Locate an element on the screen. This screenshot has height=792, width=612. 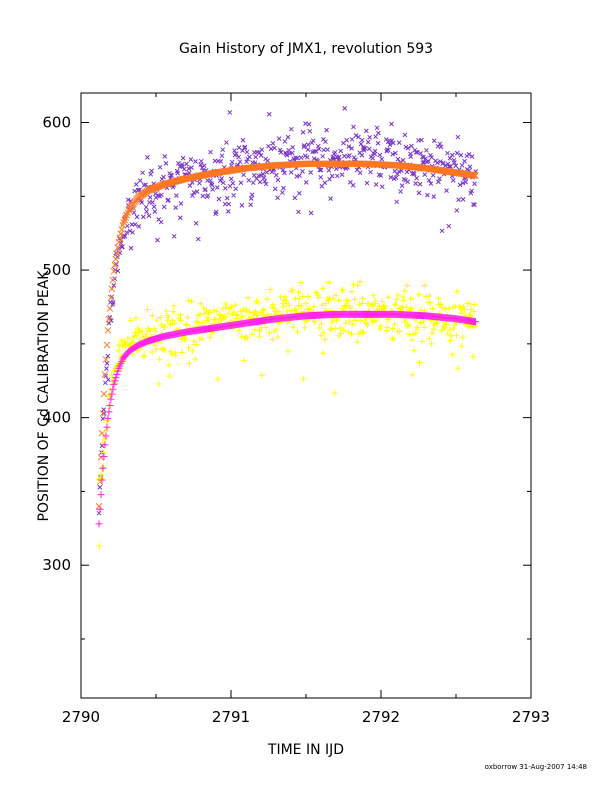
x-tick-label: 2791 is located at coordinates (231, 717).